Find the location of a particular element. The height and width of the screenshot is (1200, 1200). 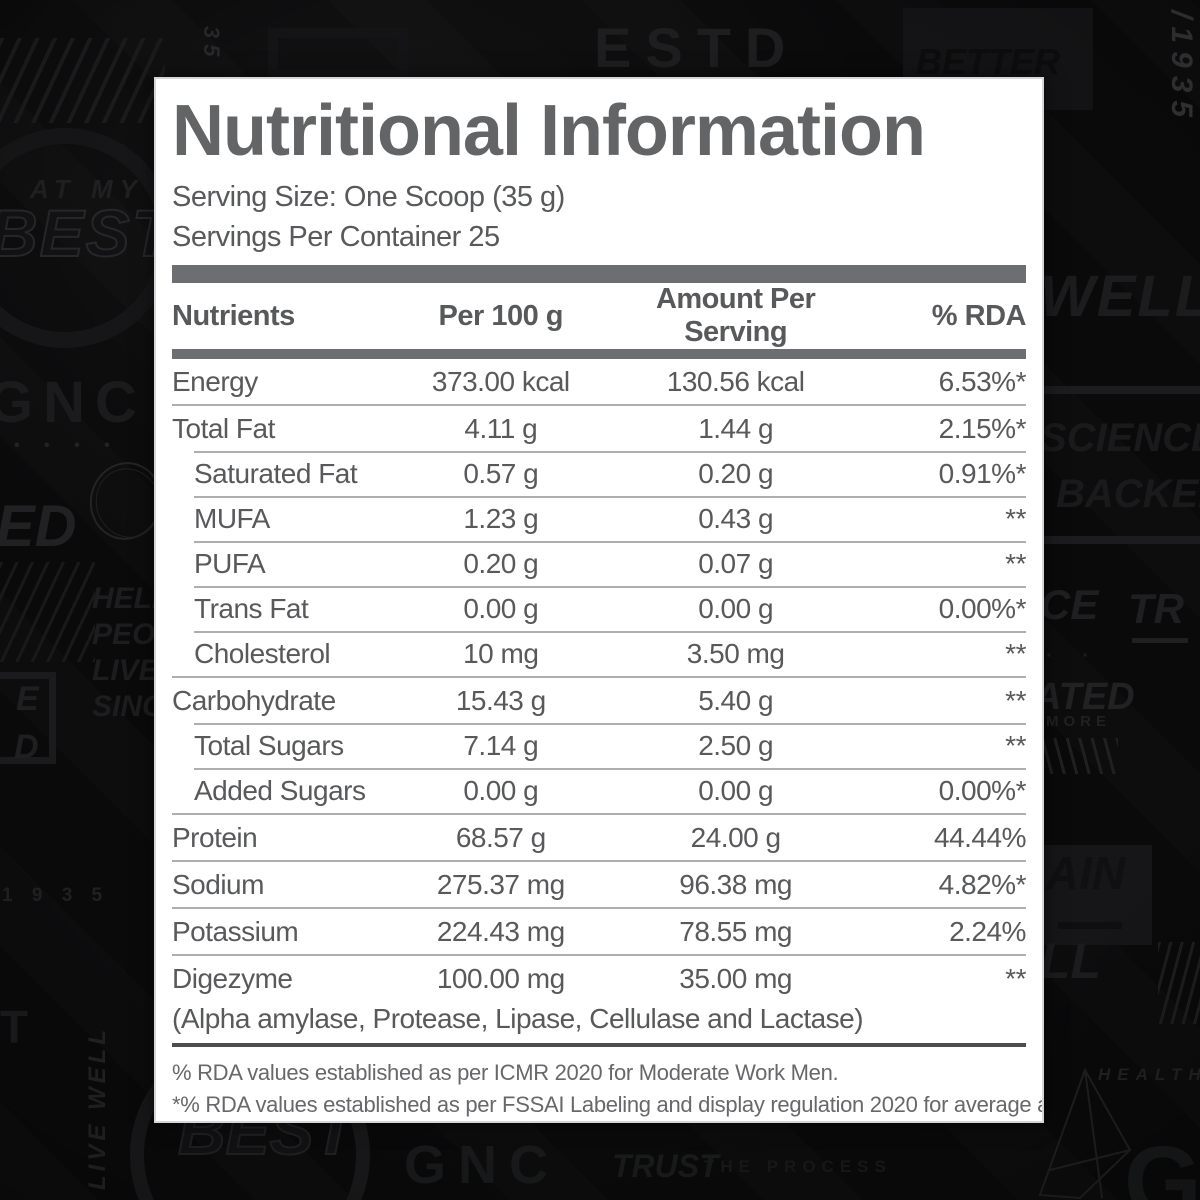

bg-word-ce: CE is located at coordinates (1069, 604).